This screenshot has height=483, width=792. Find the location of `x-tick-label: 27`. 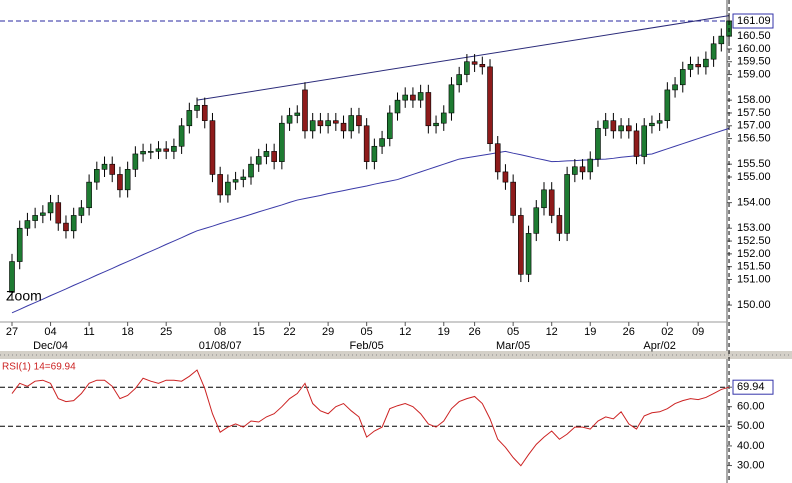

x-tick-label: 27 is located at coordinates (12, 332).